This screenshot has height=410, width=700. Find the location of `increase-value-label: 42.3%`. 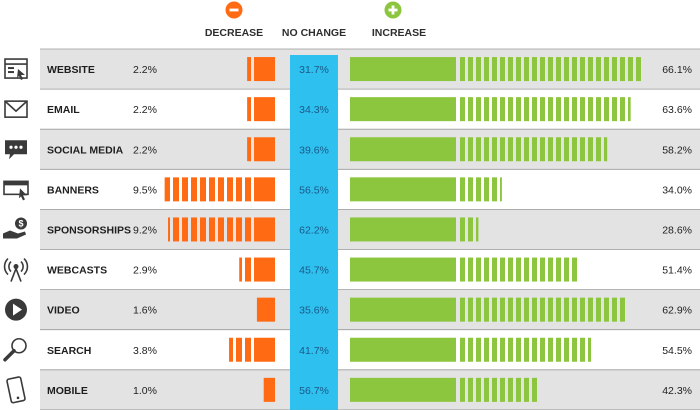

increase-value-label: 42.3% is located at coordinates (677, 391).